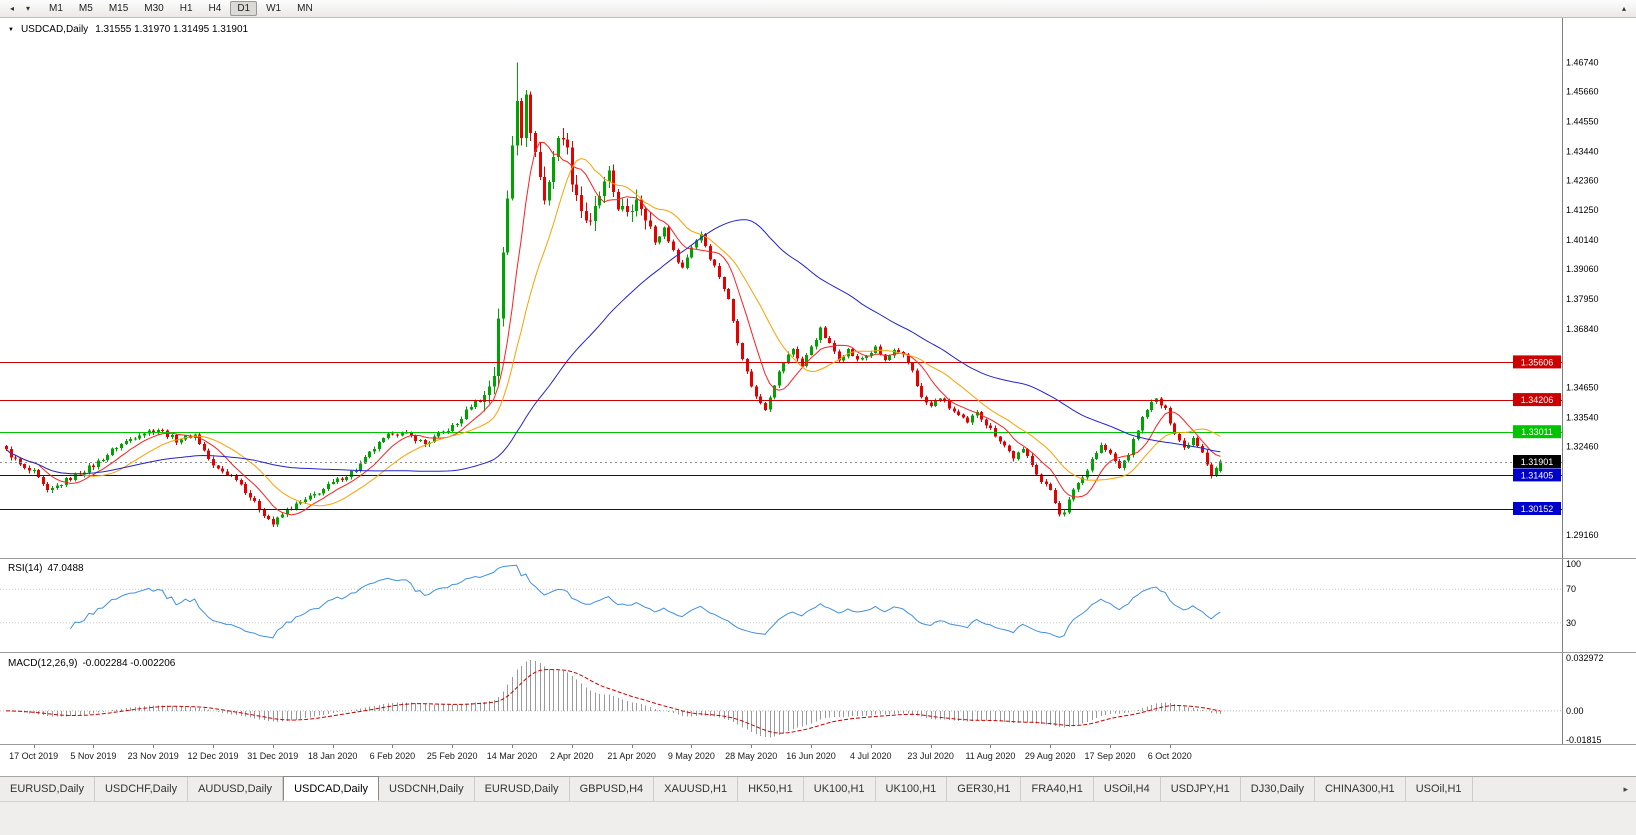 Image resolution: width=1636 pixels, height=835 pixels. I want to click on svg-text: 12 Dec 2019, so click(212, 756).